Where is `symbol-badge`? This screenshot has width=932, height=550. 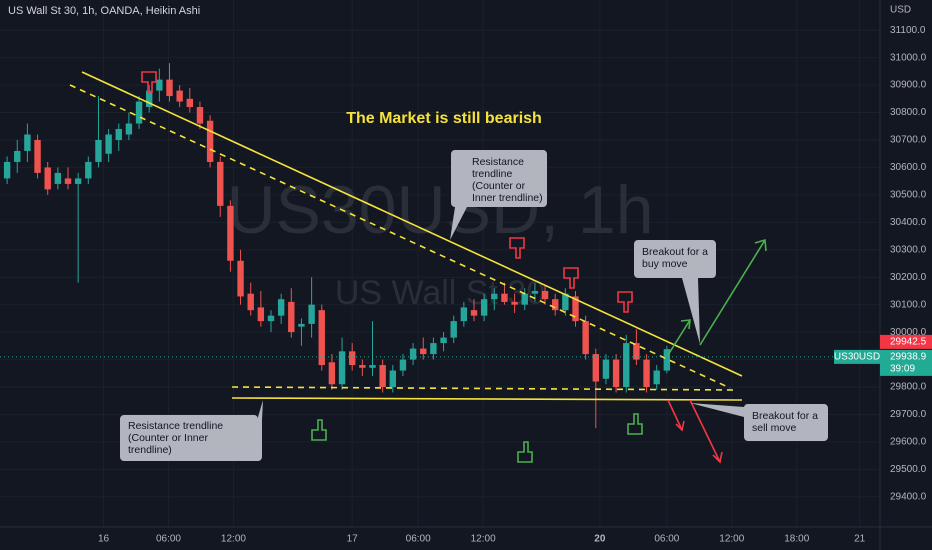 symbol-badge is located at coordinates (857, 356).